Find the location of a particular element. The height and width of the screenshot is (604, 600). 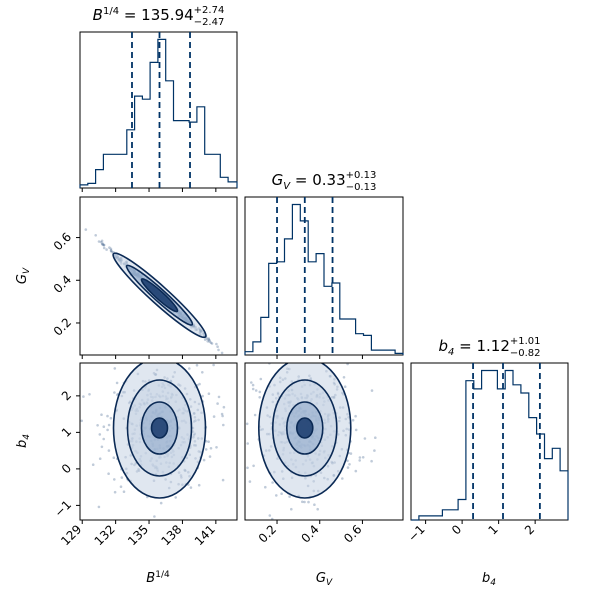

histogram-b4 is located at coordinates (490, 445).